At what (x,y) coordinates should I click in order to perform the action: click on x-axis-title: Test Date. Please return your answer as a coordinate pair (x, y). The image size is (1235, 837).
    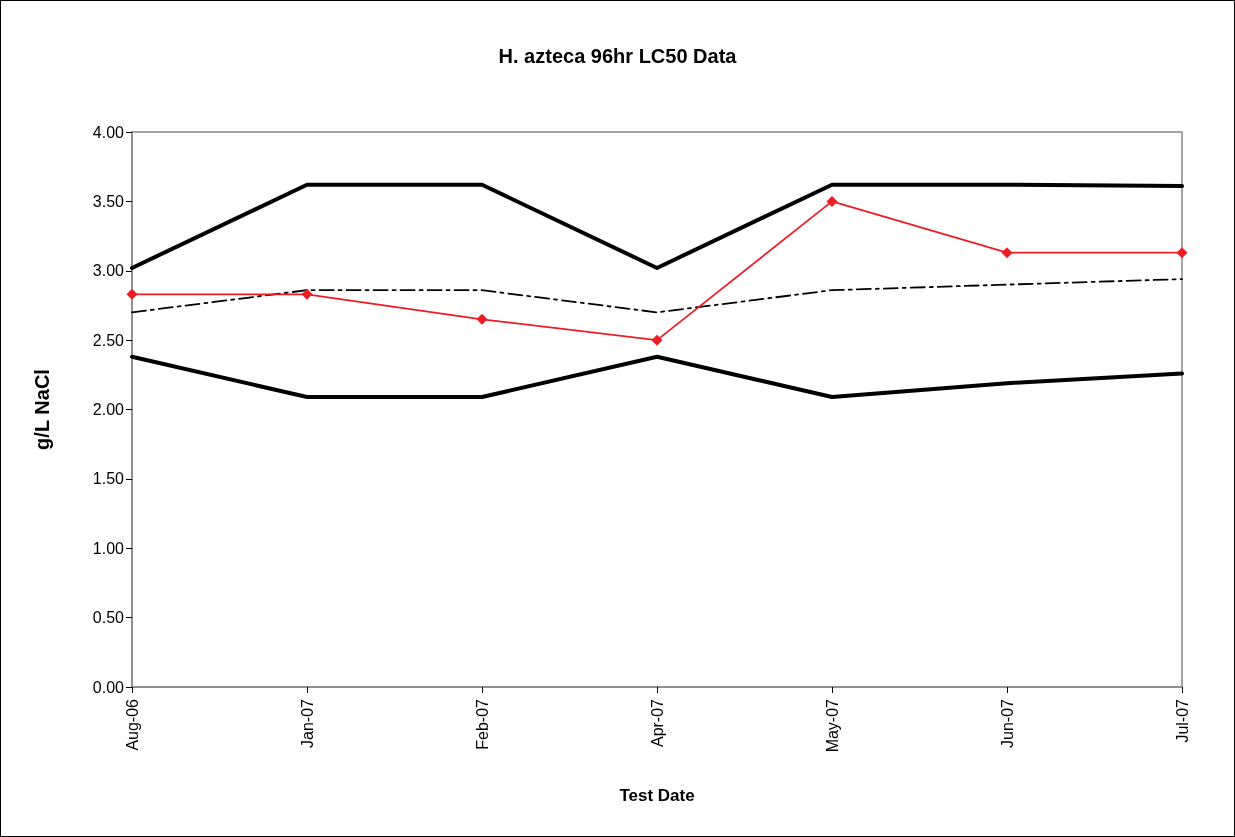
    Looking at the image, I should click on (657, 795).